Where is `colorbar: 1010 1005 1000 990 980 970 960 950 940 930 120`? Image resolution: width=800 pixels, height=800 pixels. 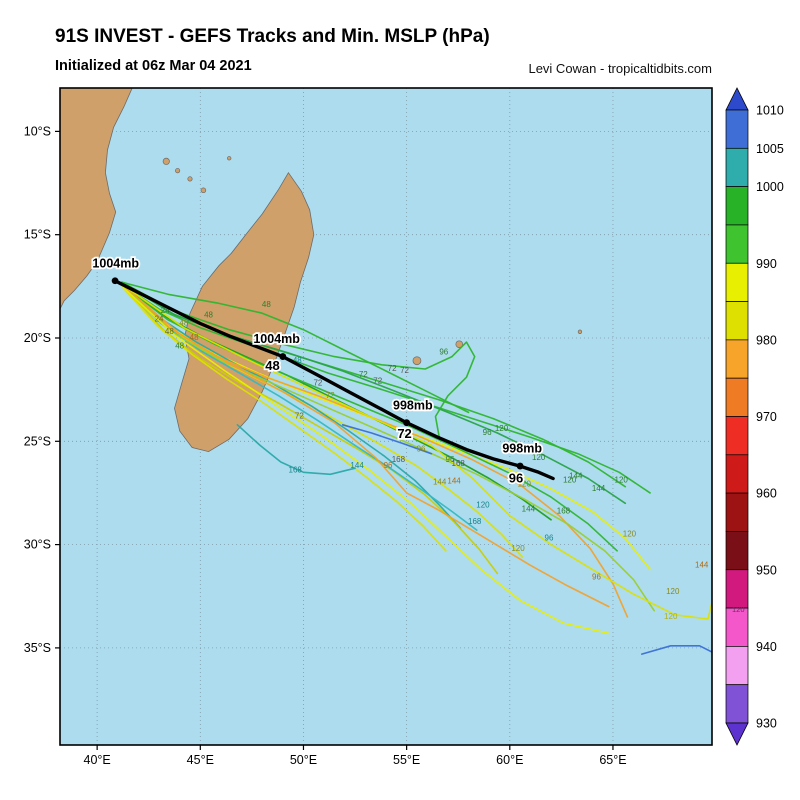
colorbar: 1010 1005 1000 990 980 970 960 950 940 930 120 is located at coordinates (754, 416).